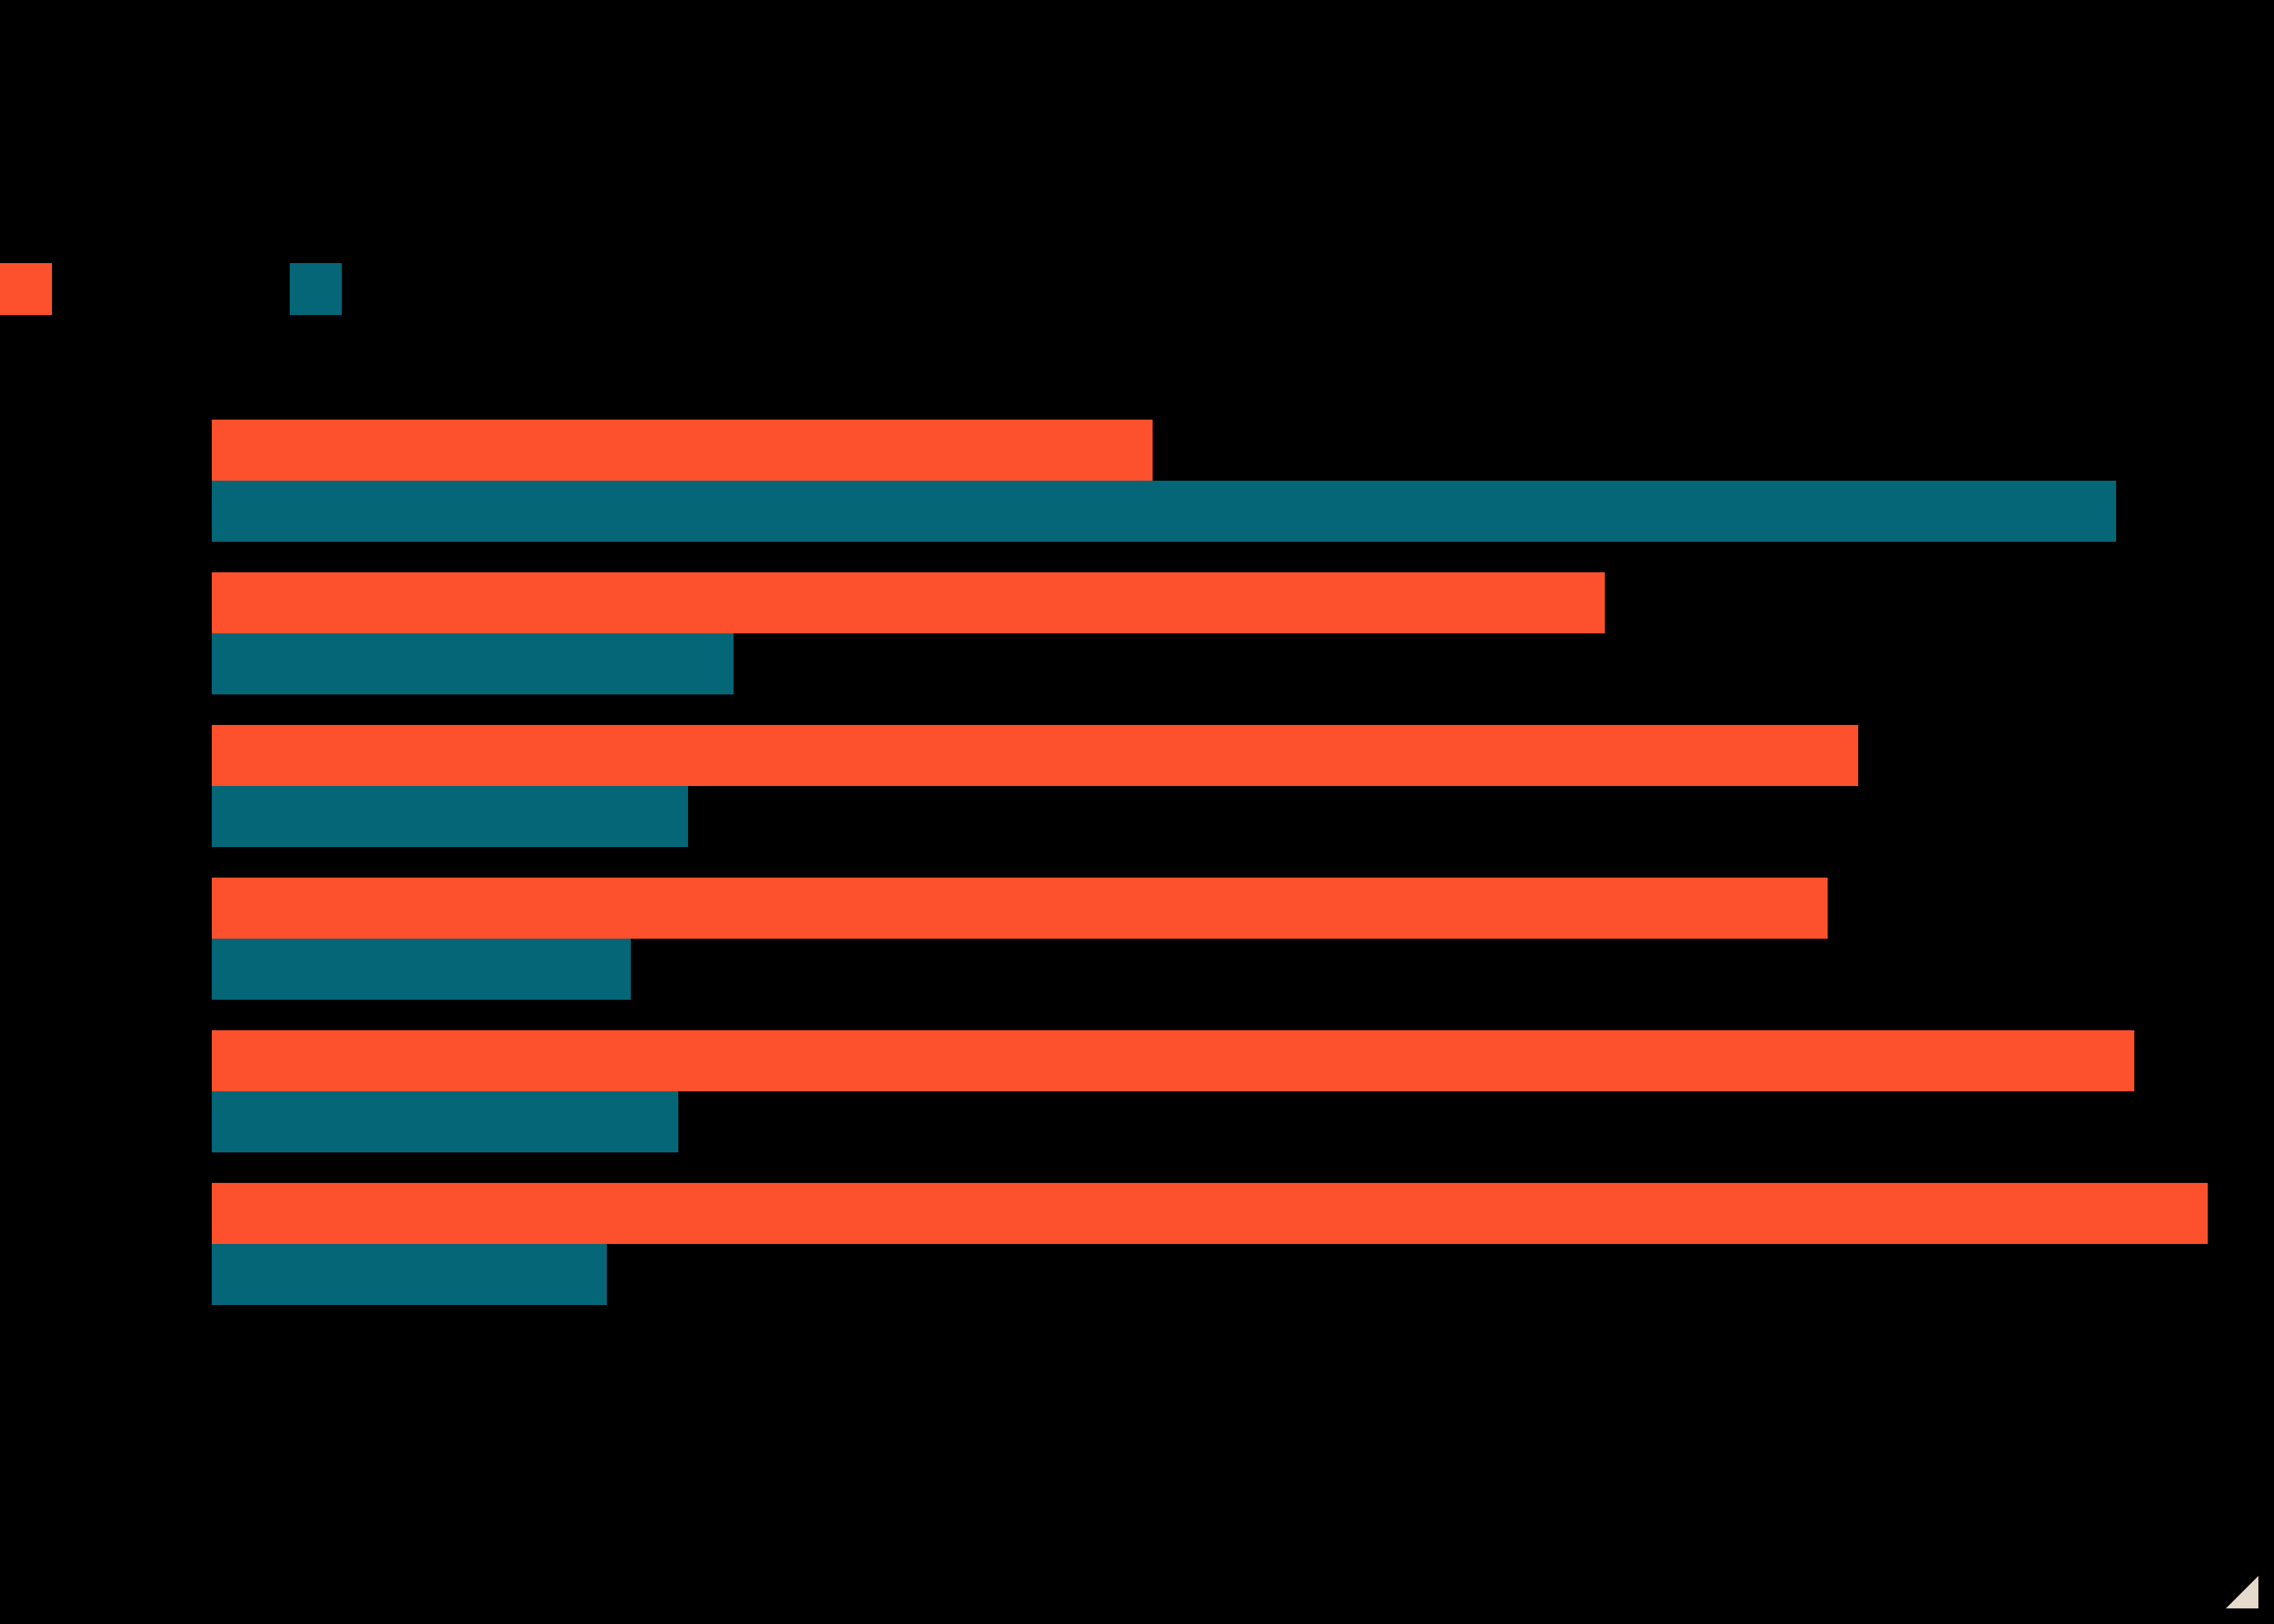  What do you see at coordinates (682, 450) in the screenshot?
I see `bar-series1-row1` at bounding box center [682, 450].